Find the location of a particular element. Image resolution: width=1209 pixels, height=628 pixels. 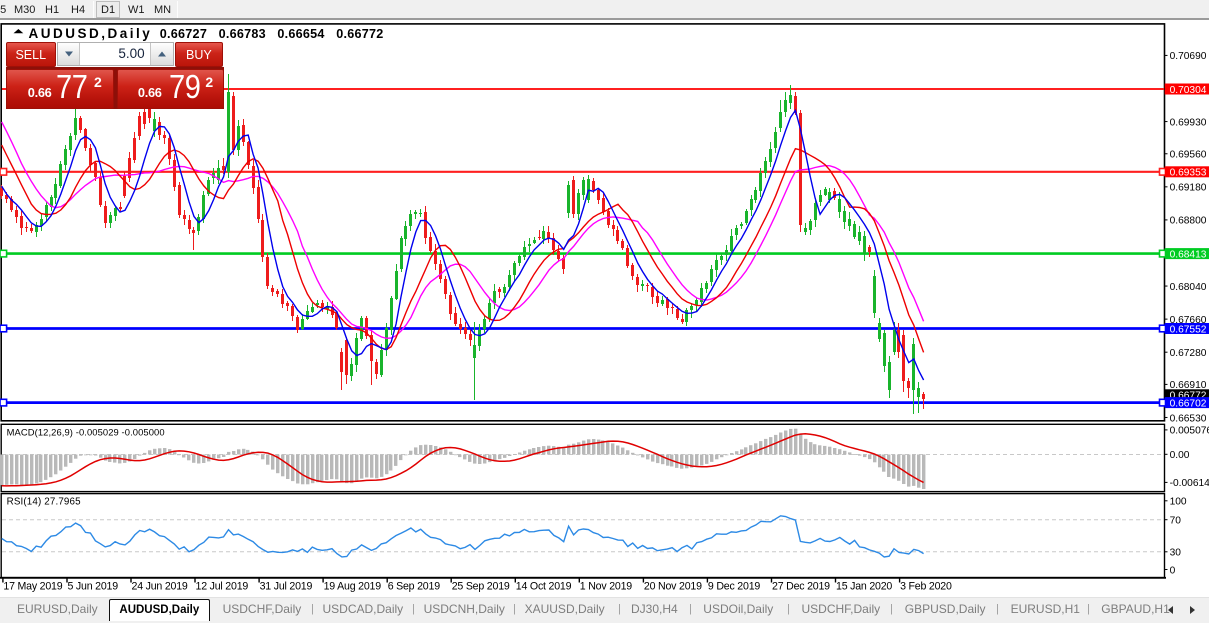

svg-text: 0.67660 is located at coordinates (1188, 320).